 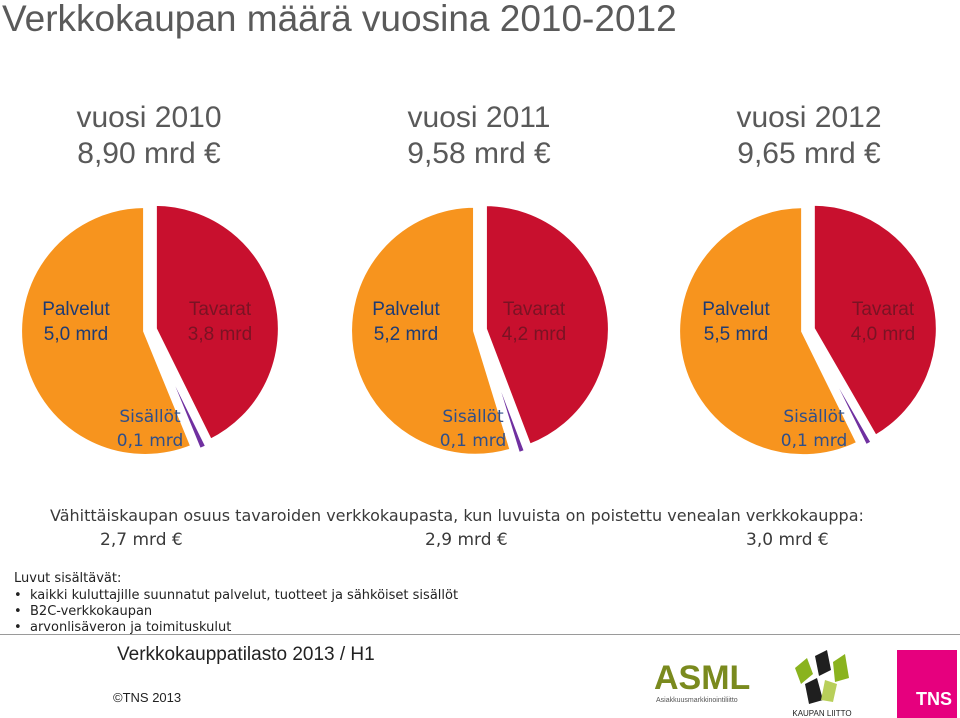 I want to click on goods-label-2012: Tavarat 4,0 mrd, so click(x=883, y=322).